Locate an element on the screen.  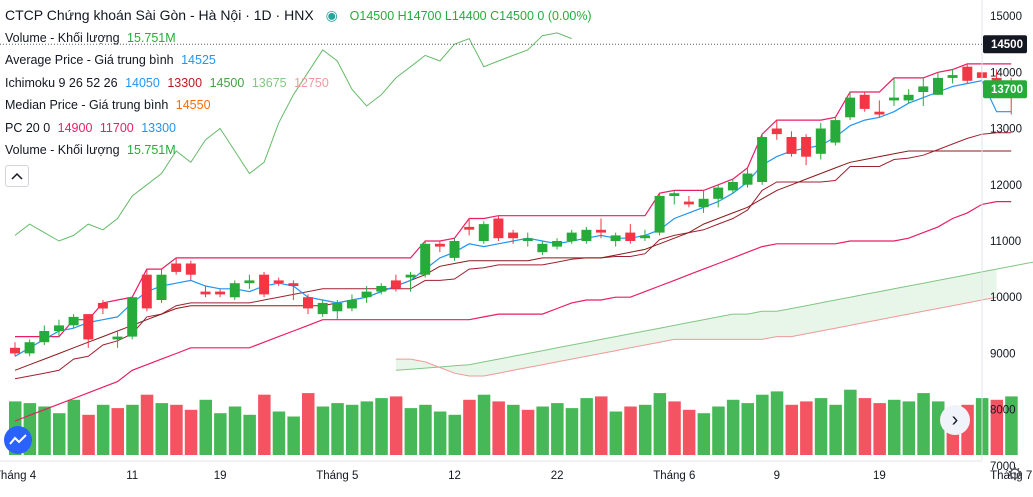
legend-price-channel: PC 20 0 14900 11700 13300 is located at coordinates (298, 128).